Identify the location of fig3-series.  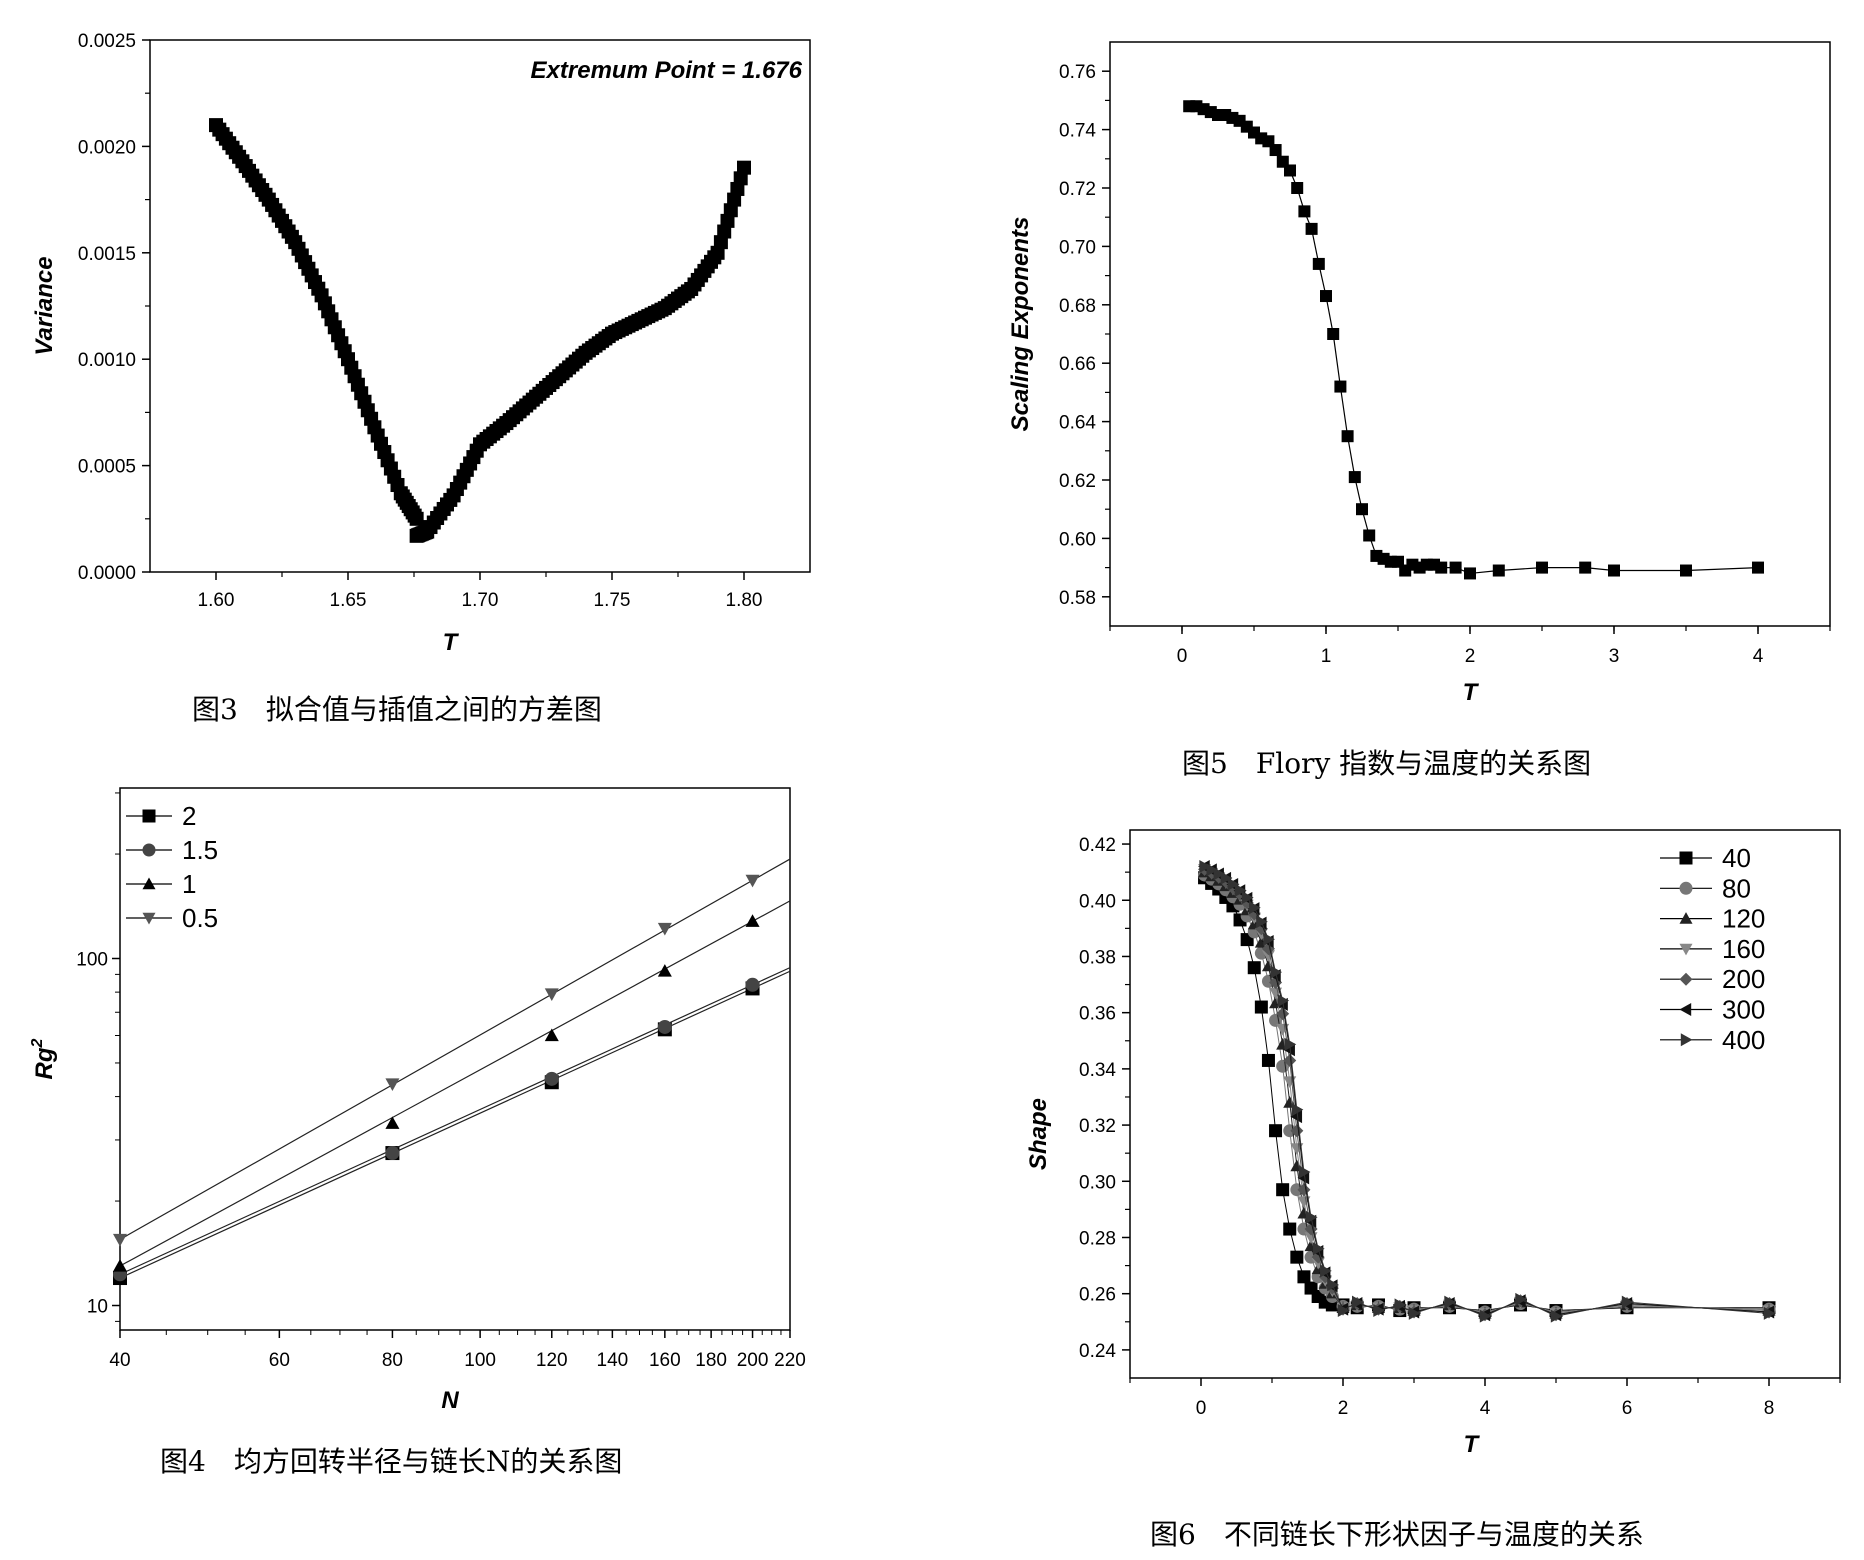
(580, 351).